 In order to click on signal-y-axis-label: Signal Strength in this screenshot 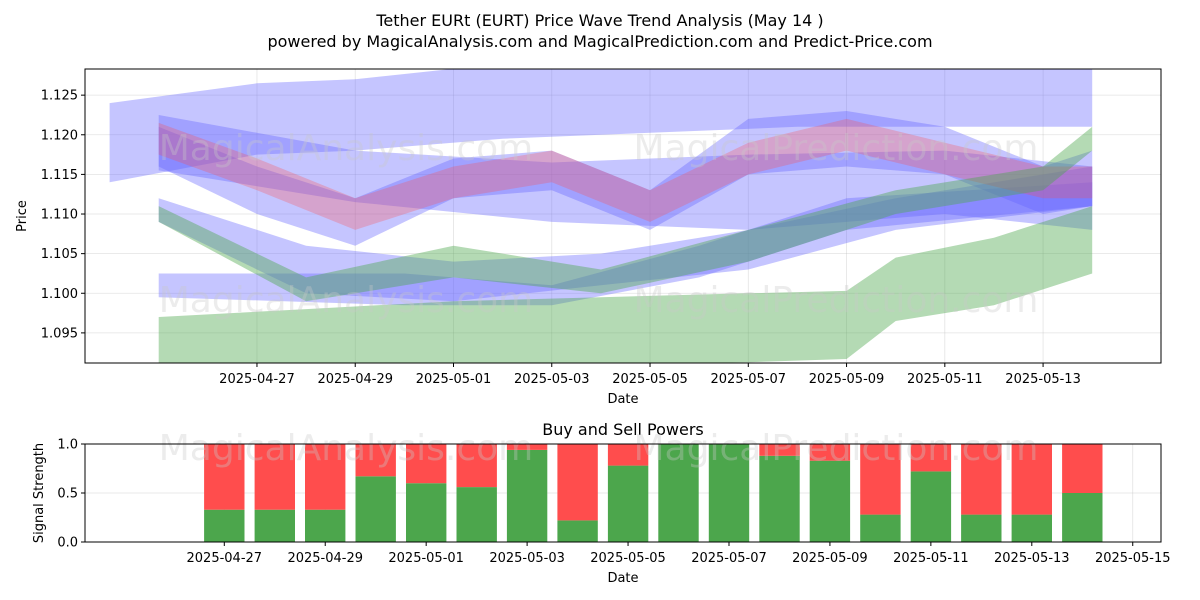, I will do `click(39, 493)`.